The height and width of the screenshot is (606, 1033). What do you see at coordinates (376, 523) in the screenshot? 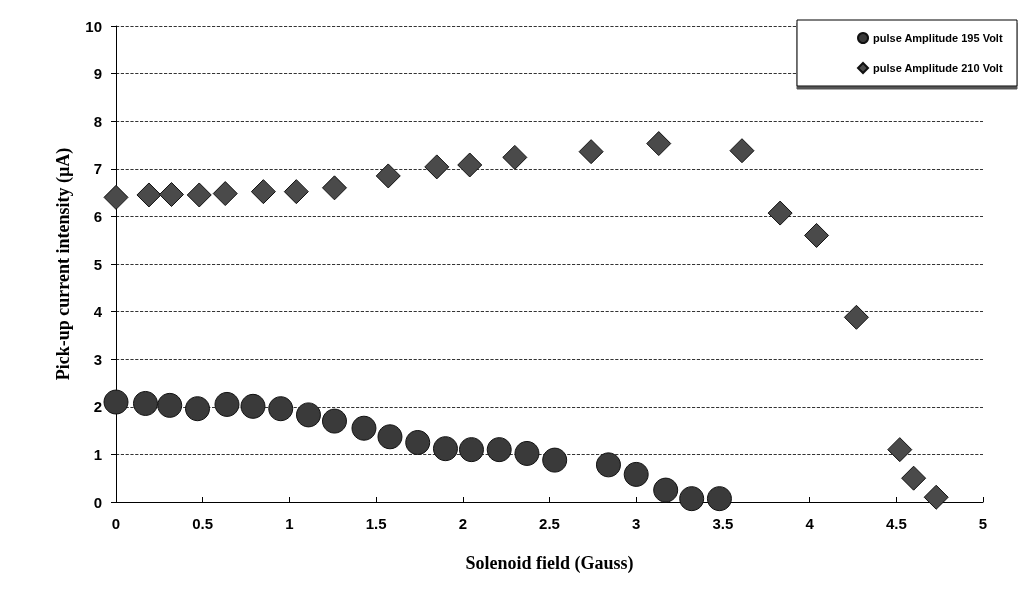
I see `x-tick-label: 1.5` at bounding box center [376, 523].